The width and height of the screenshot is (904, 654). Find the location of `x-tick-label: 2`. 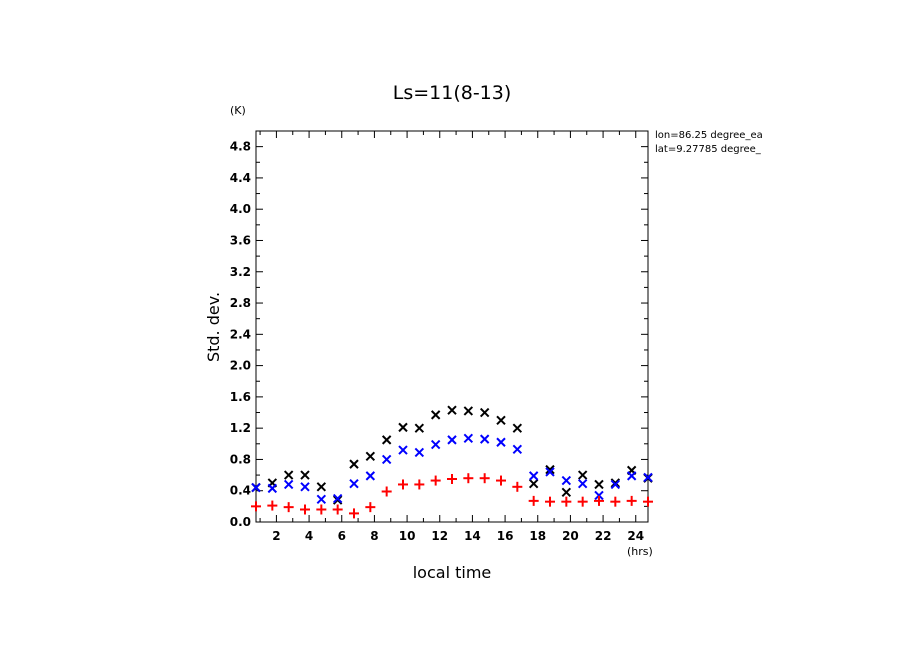

x-tick-label: 2 is located at coordinates (276, 536).